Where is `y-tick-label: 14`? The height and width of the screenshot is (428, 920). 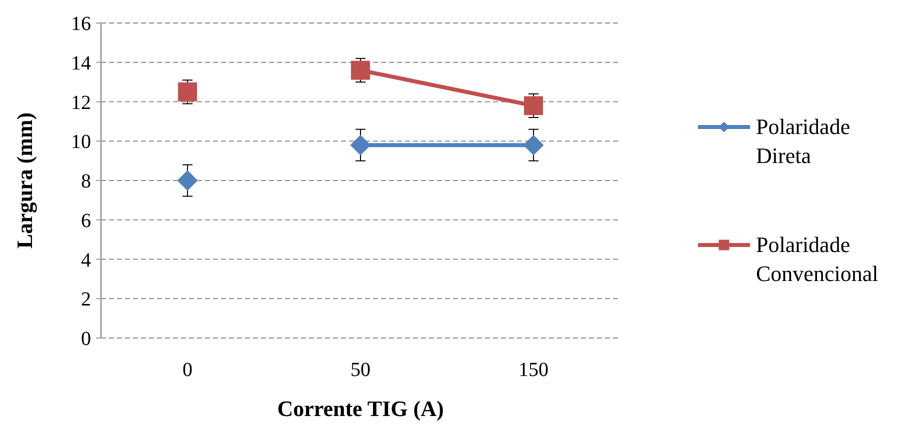 y-tick-label: 14 is located at coordinates (81, 63).